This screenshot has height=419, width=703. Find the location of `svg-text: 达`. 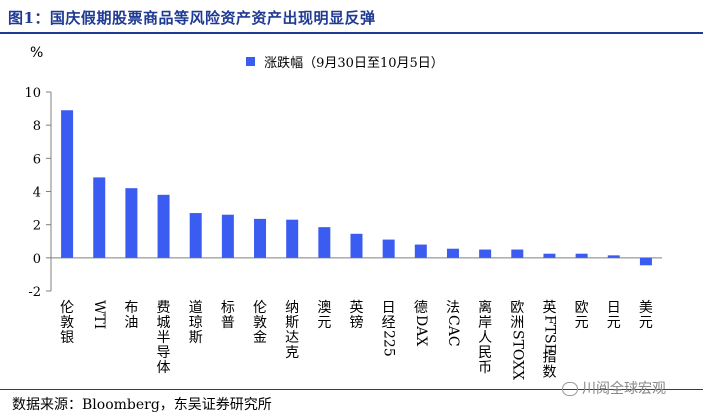

svg-text: 达 is located at coordinates (292, 338).